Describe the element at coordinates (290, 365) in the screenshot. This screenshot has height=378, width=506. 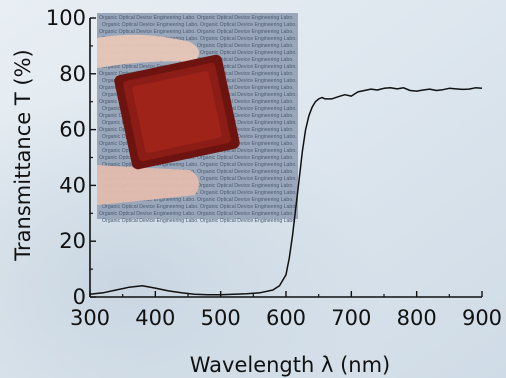
I see `x-axis-title: Wavelength λ (nm)` at that location.